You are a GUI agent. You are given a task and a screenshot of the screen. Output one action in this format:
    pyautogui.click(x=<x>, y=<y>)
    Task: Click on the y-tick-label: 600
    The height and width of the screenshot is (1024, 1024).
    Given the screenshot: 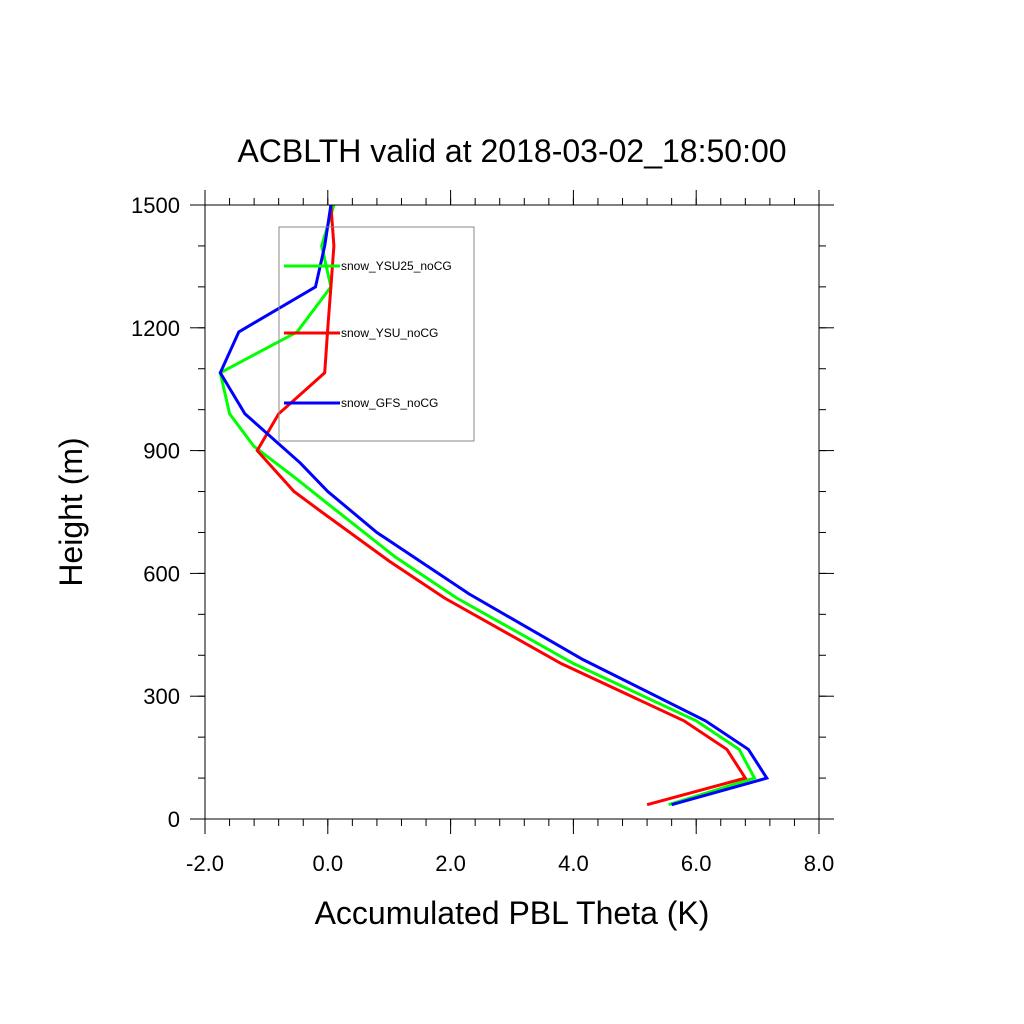 What is the action you would take?
    pyautogui.click(x=161, y=573)
    